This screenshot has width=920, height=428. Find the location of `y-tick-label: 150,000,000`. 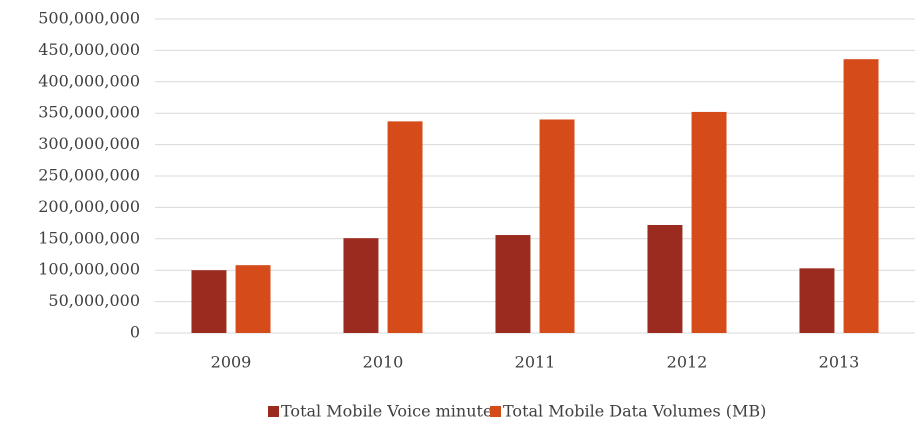

y-tick-label: 150,000,000 is located at coordinates (89, 237).